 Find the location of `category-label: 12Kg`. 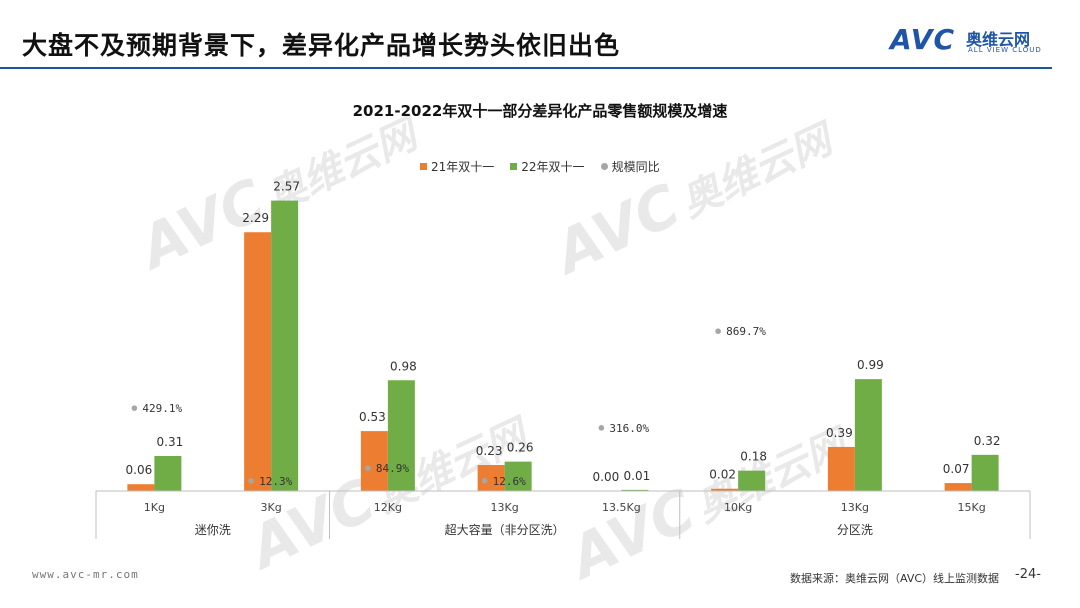

category-label: 12Kg is located at coordinates (388, 507).